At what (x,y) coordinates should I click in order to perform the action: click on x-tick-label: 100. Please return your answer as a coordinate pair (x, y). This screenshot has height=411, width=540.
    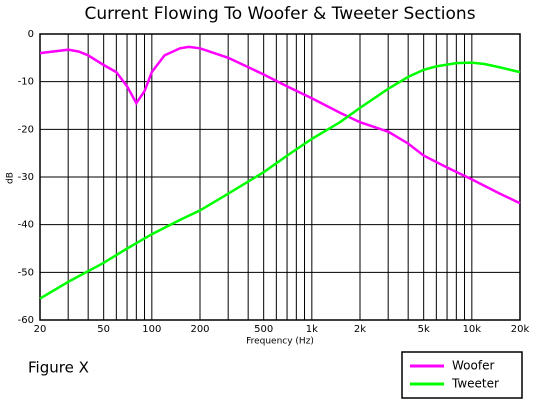
    Looking at the image, I should click on (151, 329).